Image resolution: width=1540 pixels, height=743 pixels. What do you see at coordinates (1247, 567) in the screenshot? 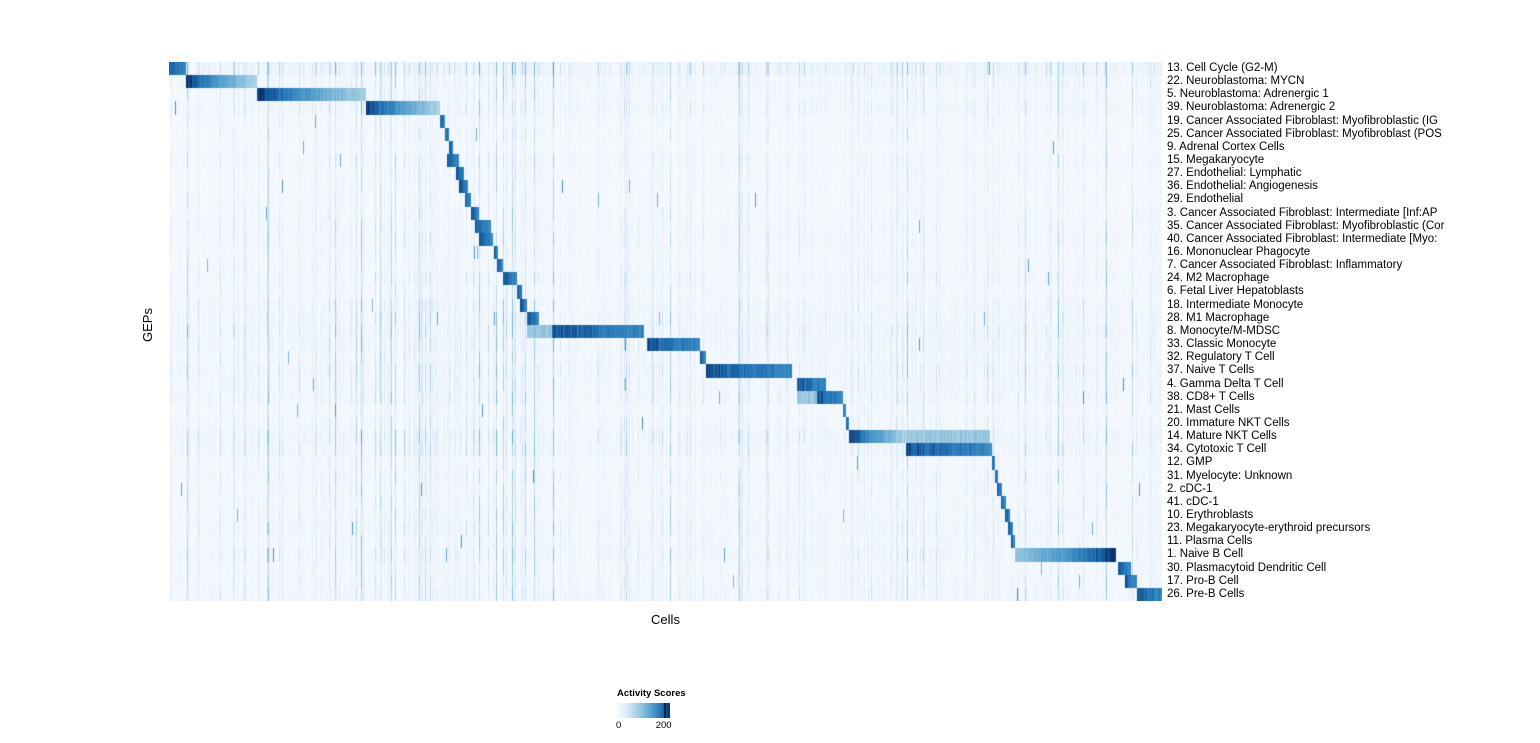
I see `row-label: 30. Plasmacytoid Dendritic Cell` at bounding box center [1247, 567].